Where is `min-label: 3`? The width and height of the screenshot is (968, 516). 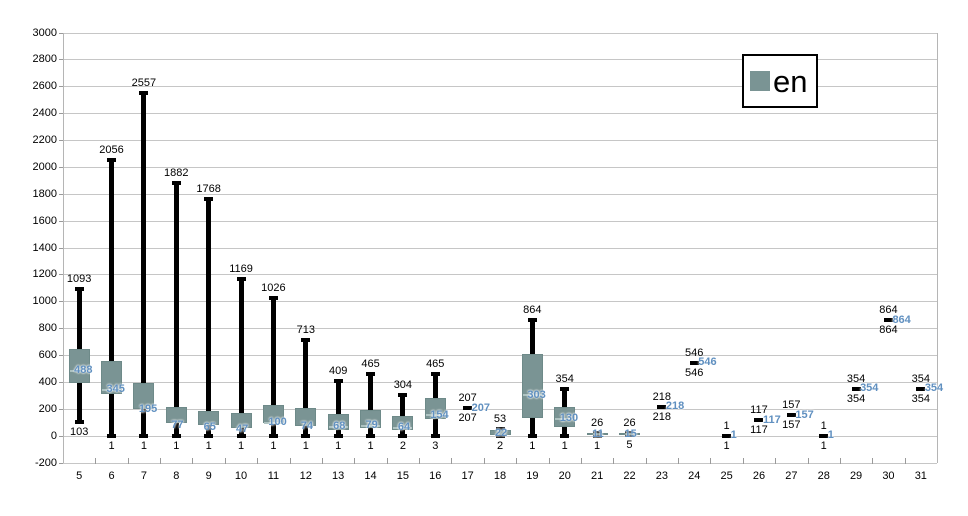 min-label: 3 is located at coordinates (435, 445).